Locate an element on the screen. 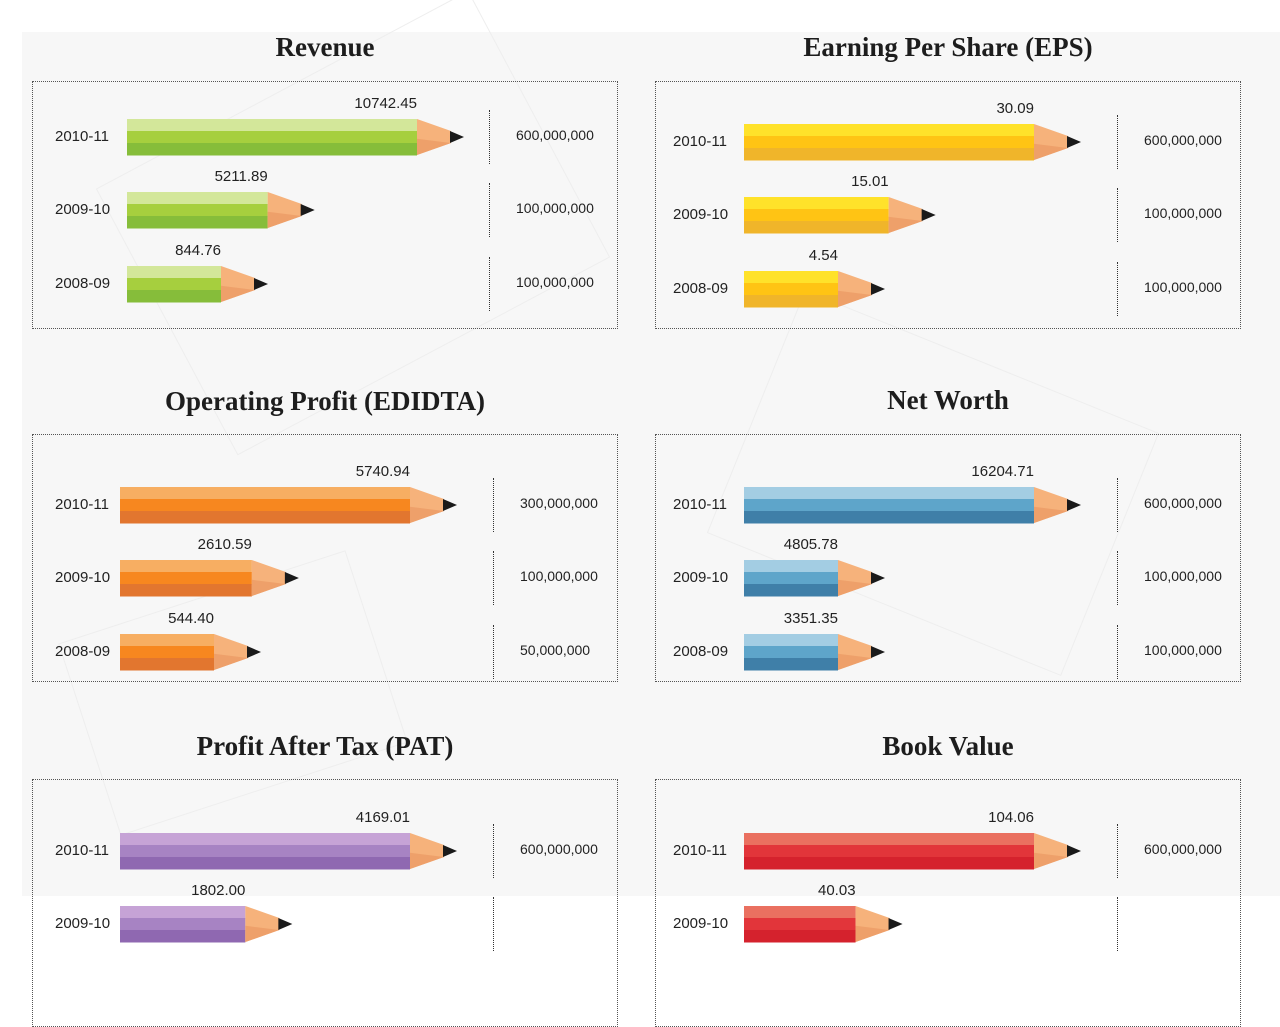  chart-title: Operating Profit (EDIDTA) is located at coordinates (325, 401).